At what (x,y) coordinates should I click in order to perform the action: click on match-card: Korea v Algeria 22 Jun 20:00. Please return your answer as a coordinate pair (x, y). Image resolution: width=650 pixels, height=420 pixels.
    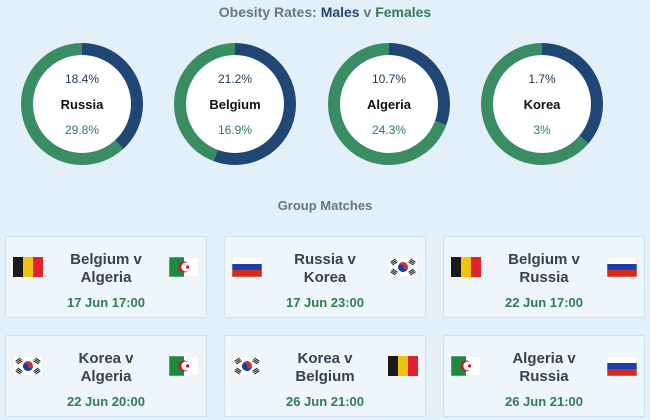
    Looking at the image, I should click on (106, 376).